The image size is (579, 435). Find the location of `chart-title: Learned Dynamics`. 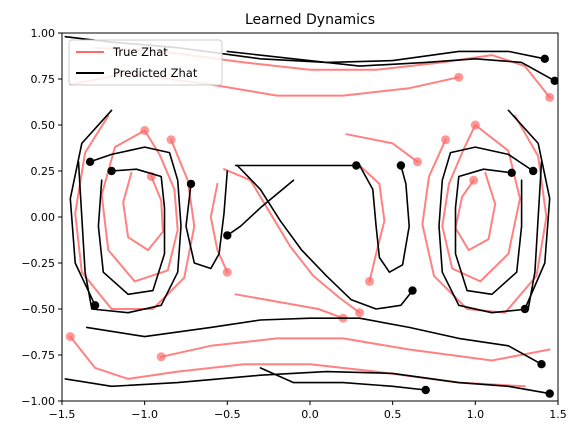

chart-title: Learned Dynamics is located at coordinates (310, 20).